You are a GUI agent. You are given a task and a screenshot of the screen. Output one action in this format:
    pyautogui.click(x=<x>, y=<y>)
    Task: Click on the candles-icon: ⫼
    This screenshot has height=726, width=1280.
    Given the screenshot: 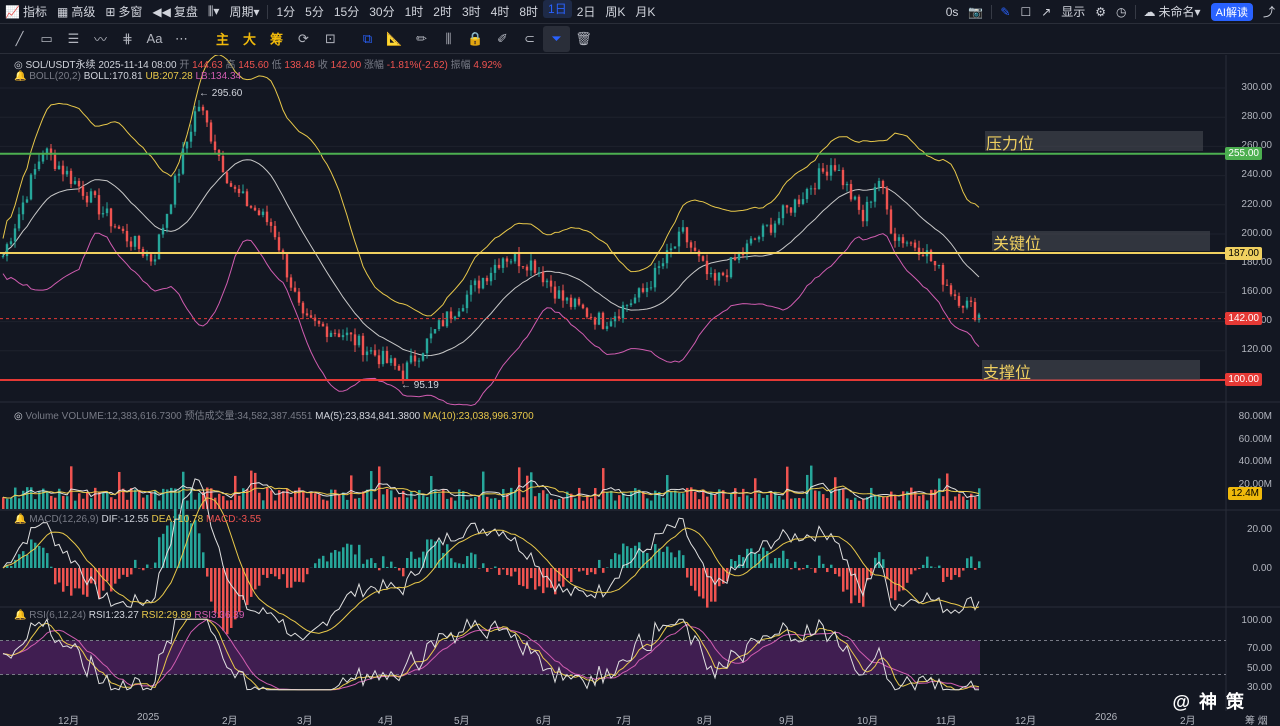 What is the action you would take?
    pyautogui.click(x=448, y=38)
    